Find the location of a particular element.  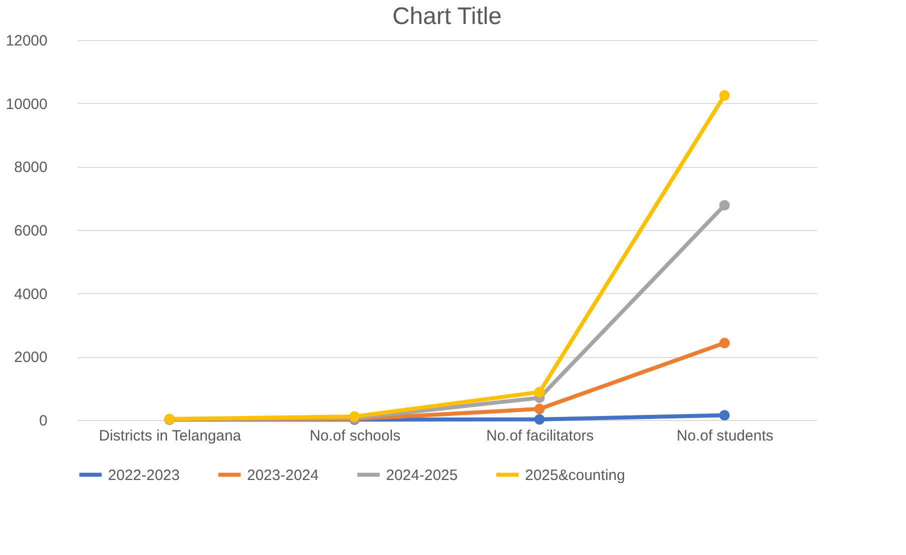

x-tick-label: No.of schools is located at coordinates (355, 436).